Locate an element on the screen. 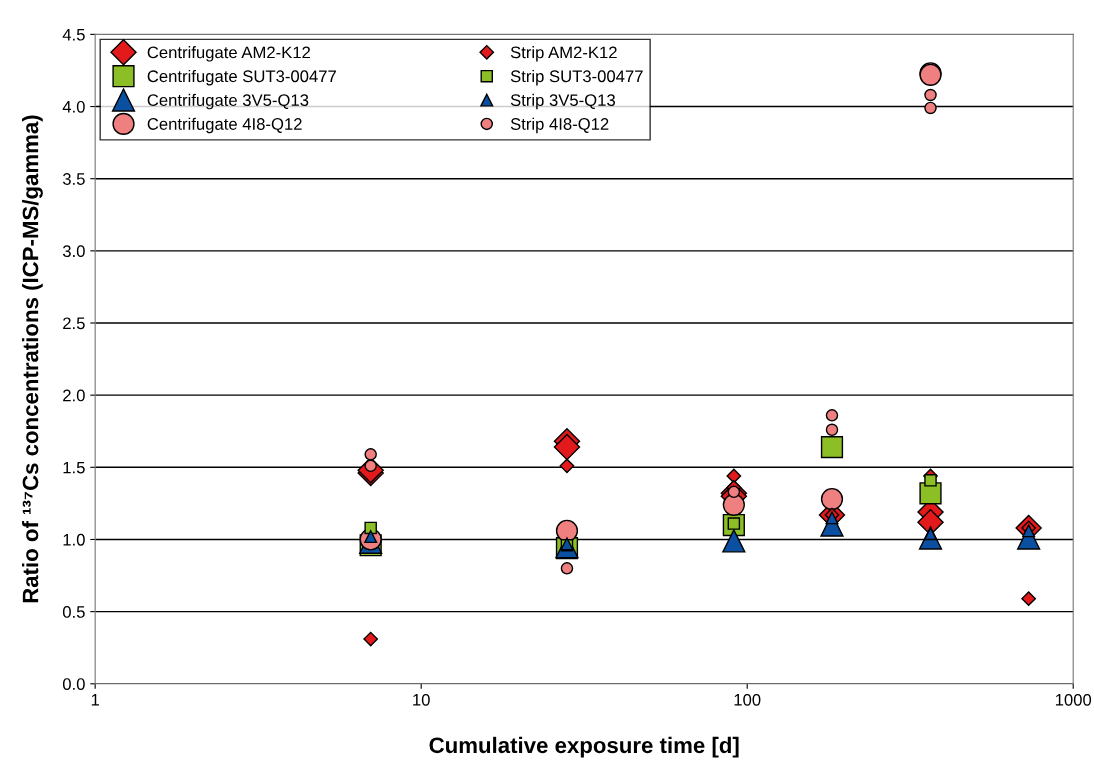  x-tick-label: 1000 is located at coordinates (1073, 699).